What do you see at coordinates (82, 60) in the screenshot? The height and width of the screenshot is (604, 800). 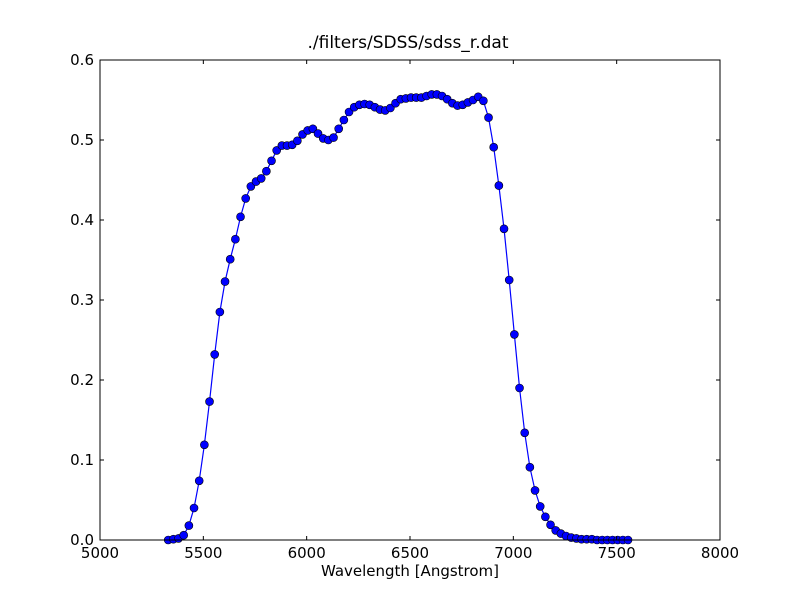 I see `y-tick-label: 0.6` at bounding box center [82, 60].